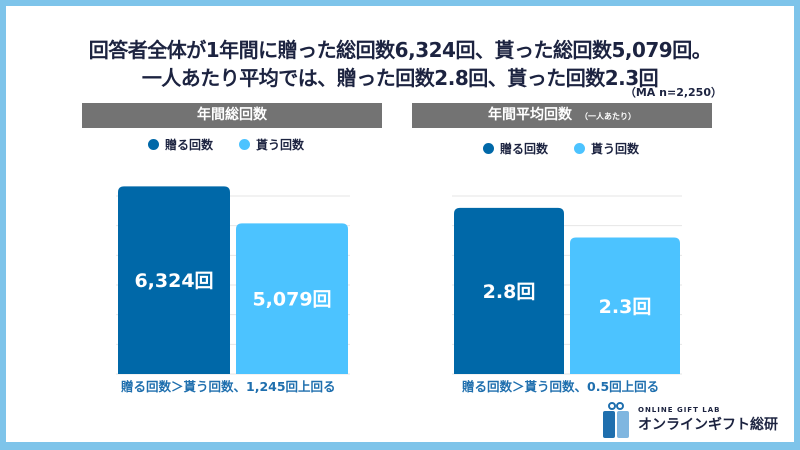 Image resolution: width=800 pixels, height=450 pixels. I want to click on chart1-legend: 贈る回数 貰う回数, so click(226, 144).